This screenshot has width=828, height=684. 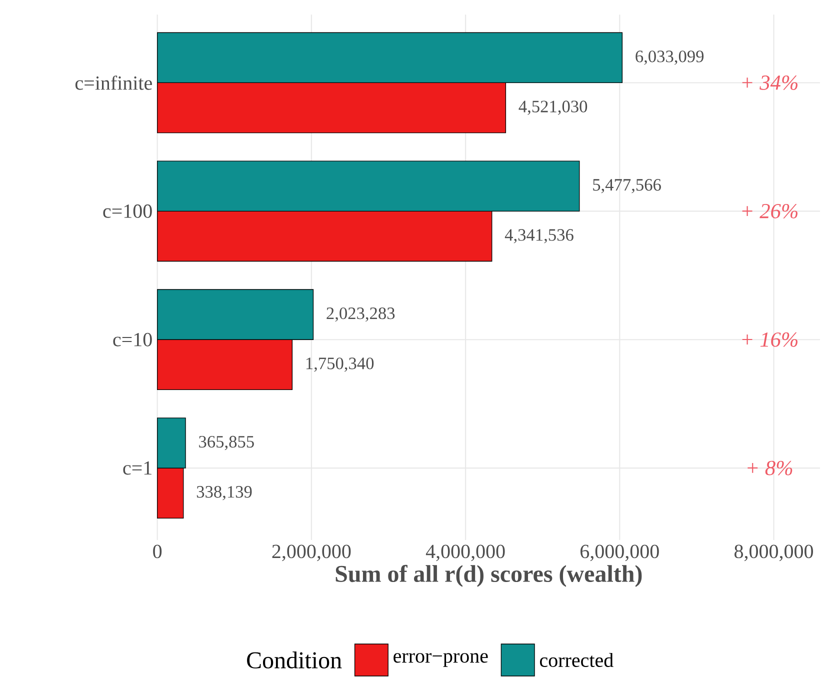 I want to click on legend-title: Condition, so click(x=294, y=660).